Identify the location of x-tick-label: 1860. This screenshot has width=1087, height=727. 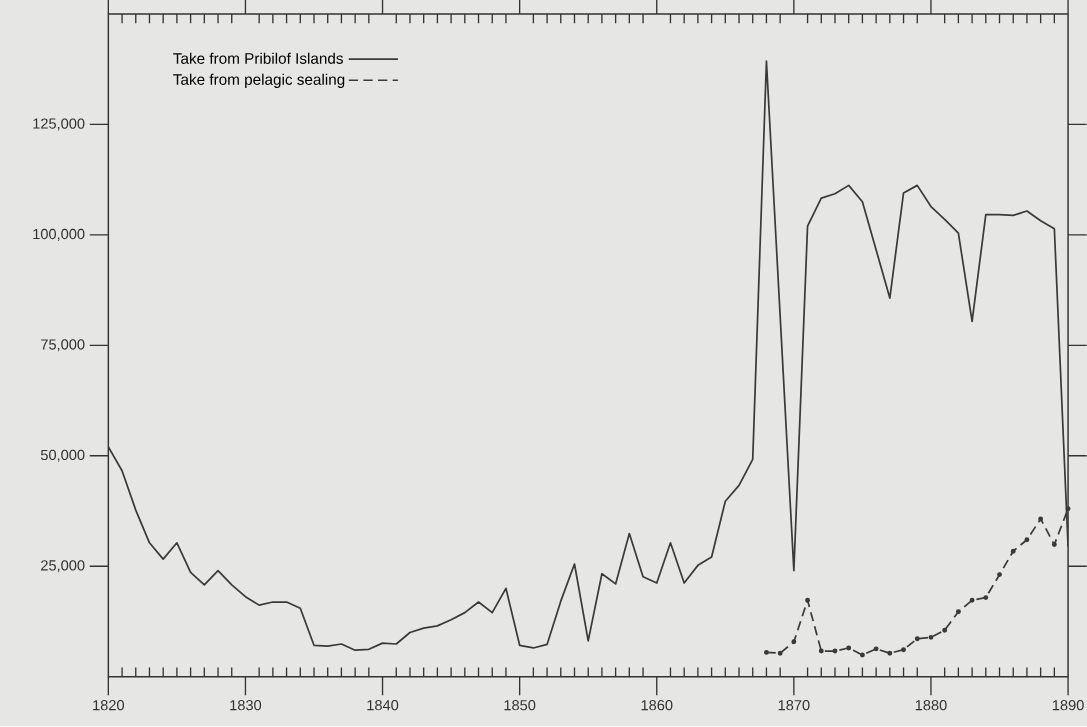
(657, 705).